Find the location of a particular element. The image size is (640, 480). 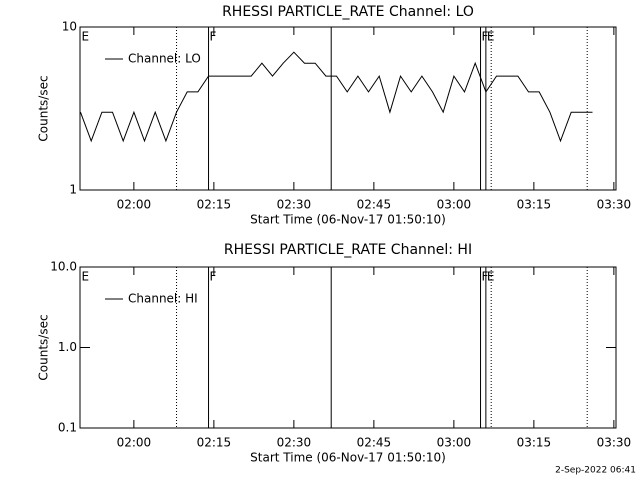

footer: 2-Sep-2022 06:41 is located at coordinates (595, 471).